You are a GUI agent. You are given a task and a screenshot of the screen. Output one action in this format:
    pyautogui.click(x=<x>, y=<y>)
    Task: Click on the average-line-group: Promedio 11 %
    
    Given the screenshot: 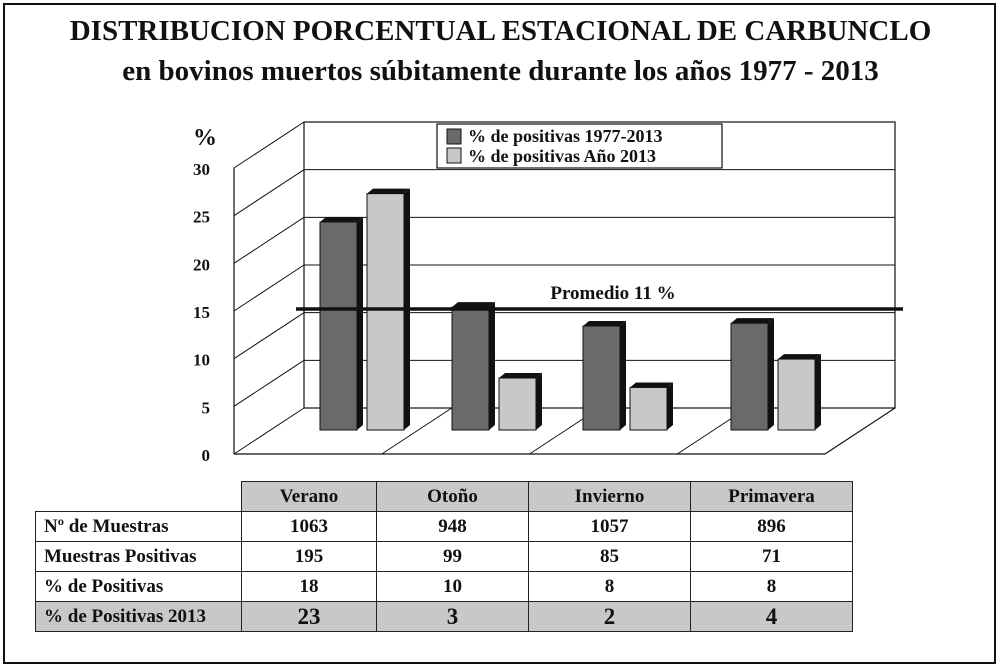 What is the action you would take?
    pyautogui.click(x=599, y=297)
    